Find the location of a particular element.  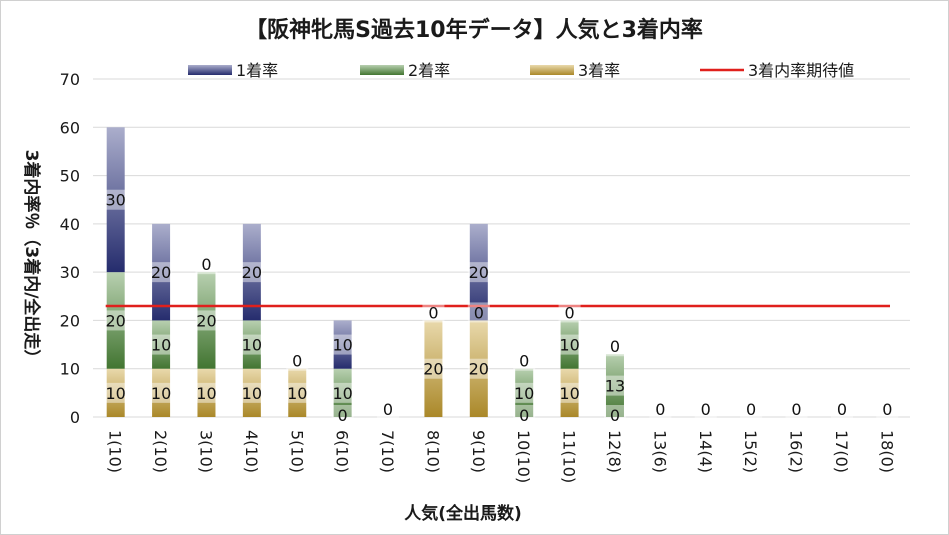

x-tick-label: 12(8) is located at coordinates (614, 451).